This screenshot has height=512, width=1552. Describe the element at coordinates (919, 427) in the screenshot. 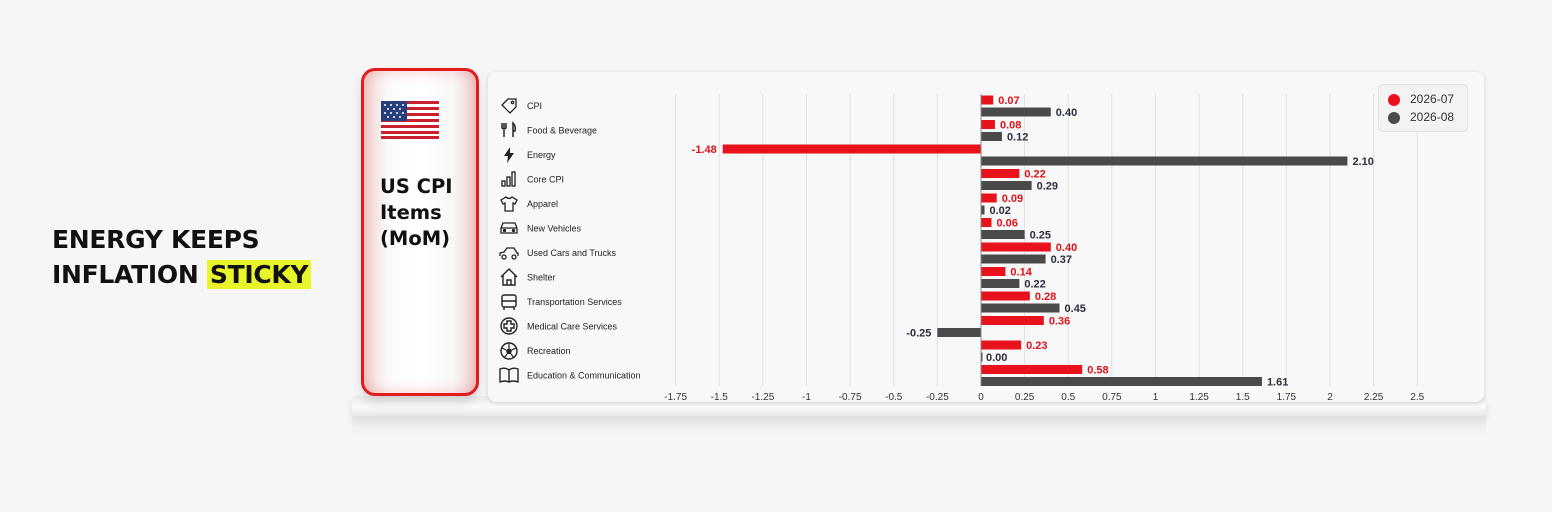

I see `base-reflection` at that location.